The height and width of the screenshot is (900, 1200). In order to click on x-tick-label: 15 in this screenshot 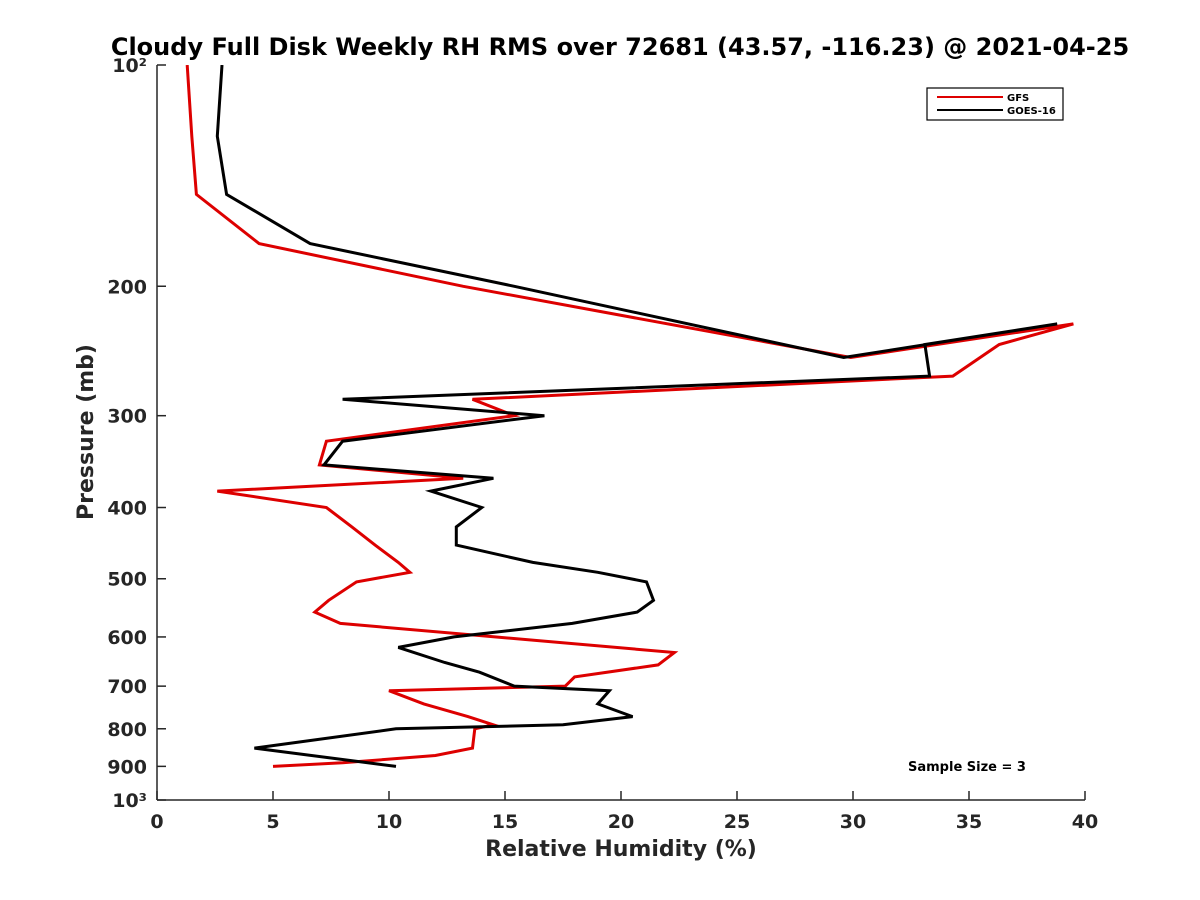, I will do `click(505, 822)`.